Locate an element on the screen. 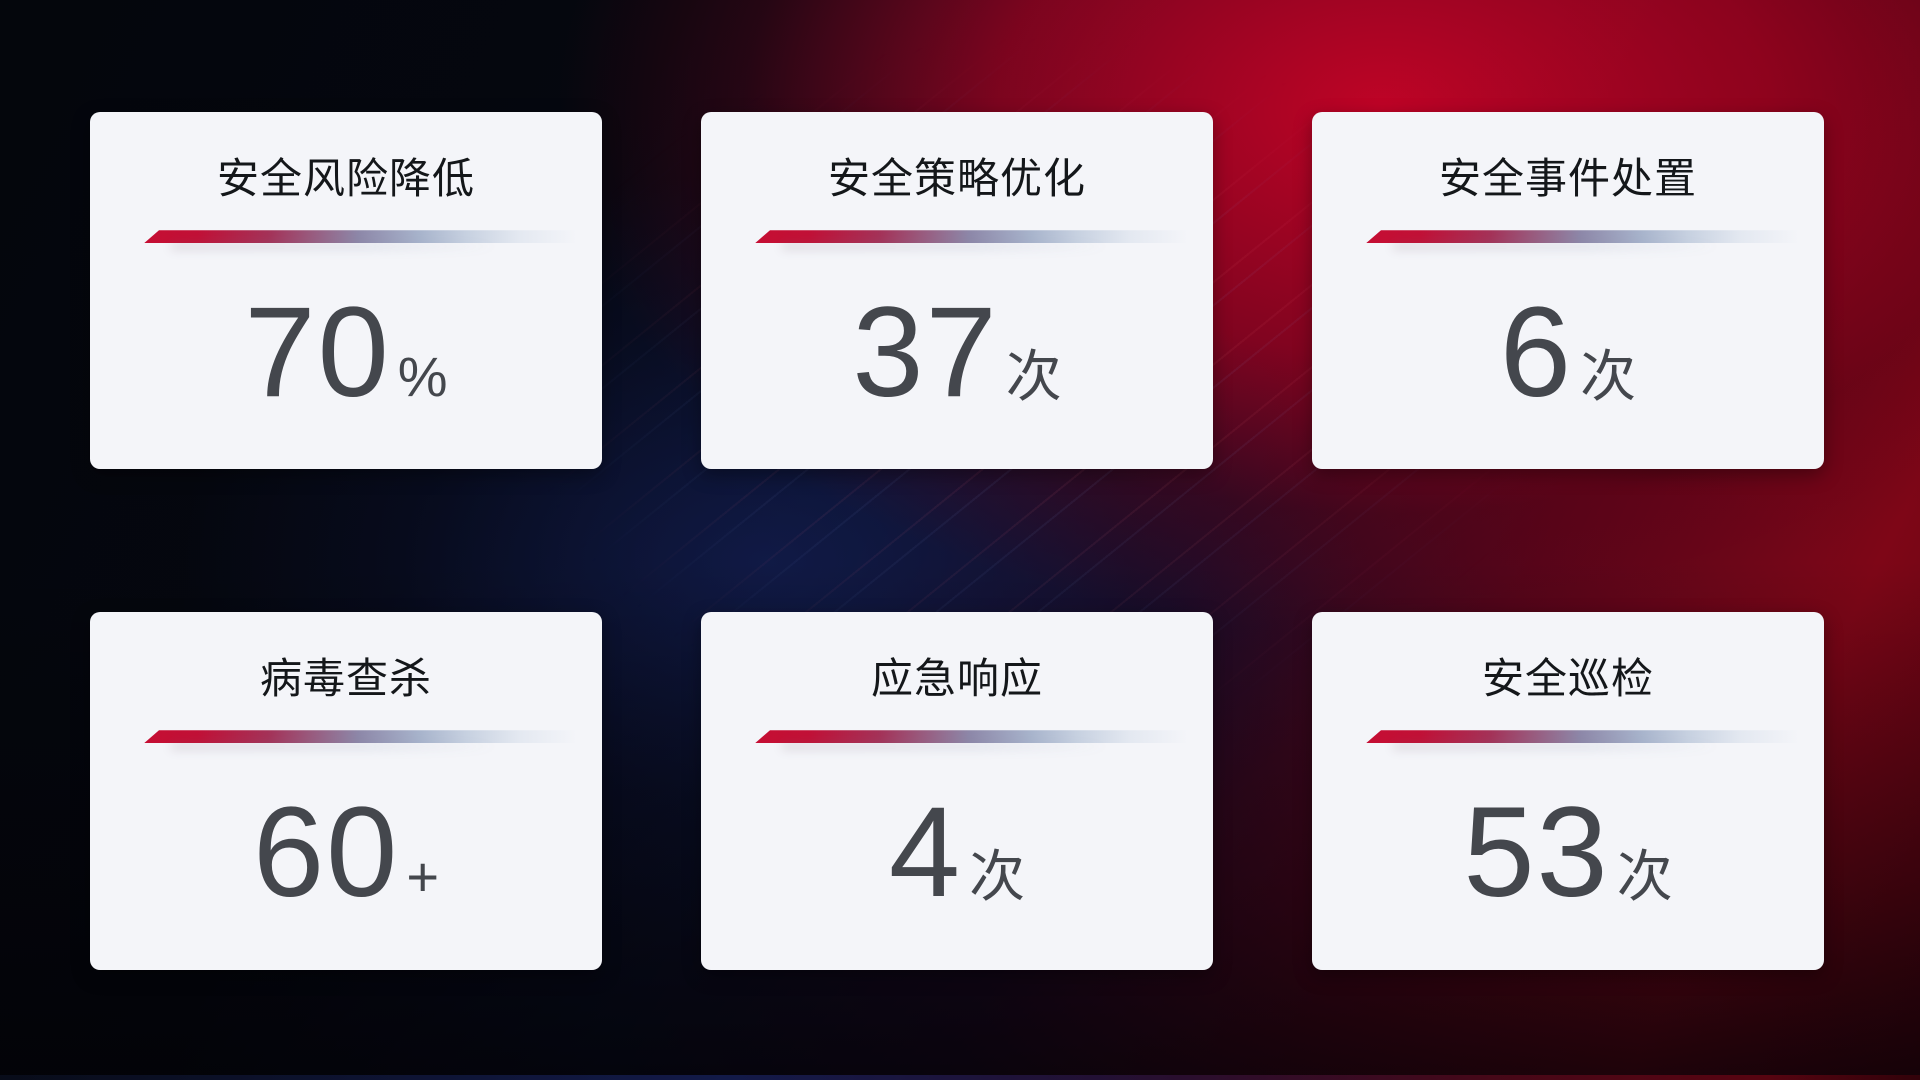 This screenshot has width=1920, height=1080. card-value-row: 53 次 is located at coordinates (1567, 853).